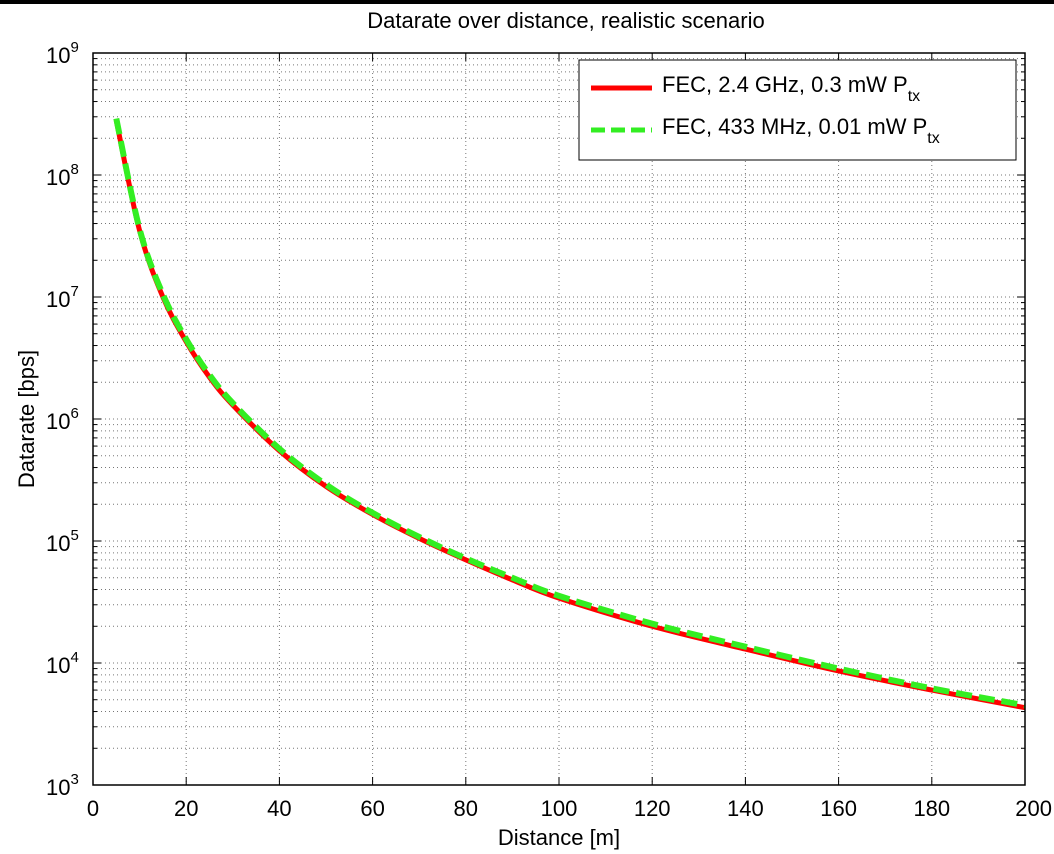  Describe the element at coordinates (559, 837) in the screenshot. I see `x-axis-label: Distance [m]` at that location.